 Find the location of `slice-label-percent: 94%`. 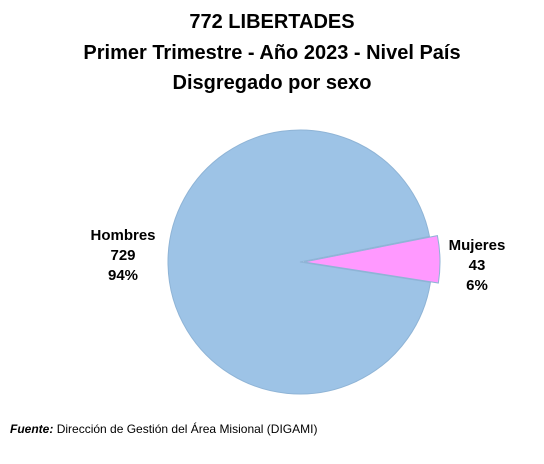

slice-label-percent: 94% is located at coordinates (123, 275).